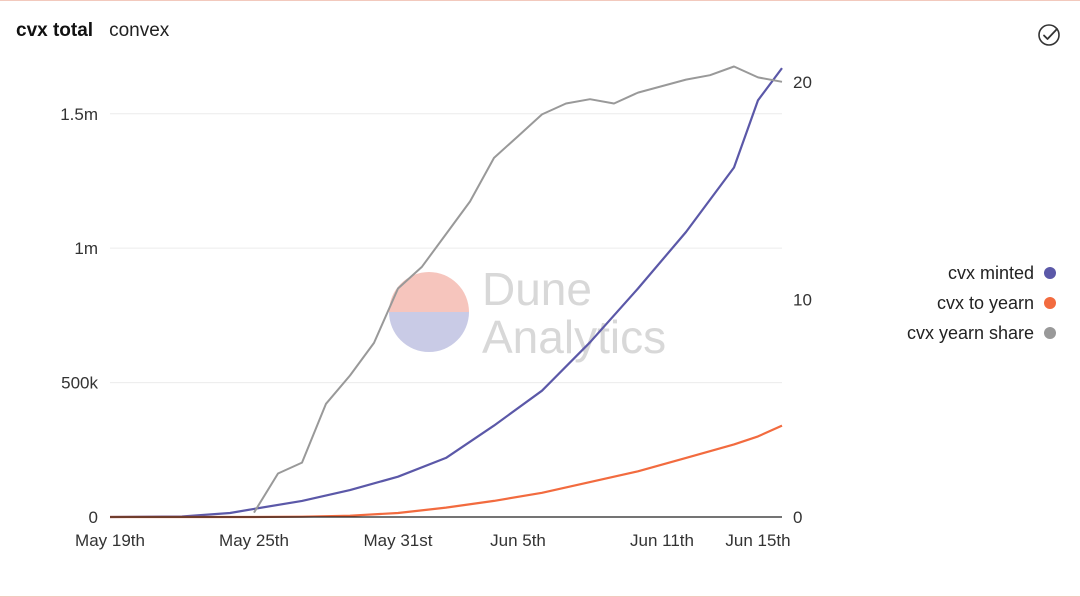  What do you see at coordinates (93, 517) in the screenshot?
I see `y-left-tick-label: 0` at bounding box center [93, 517].